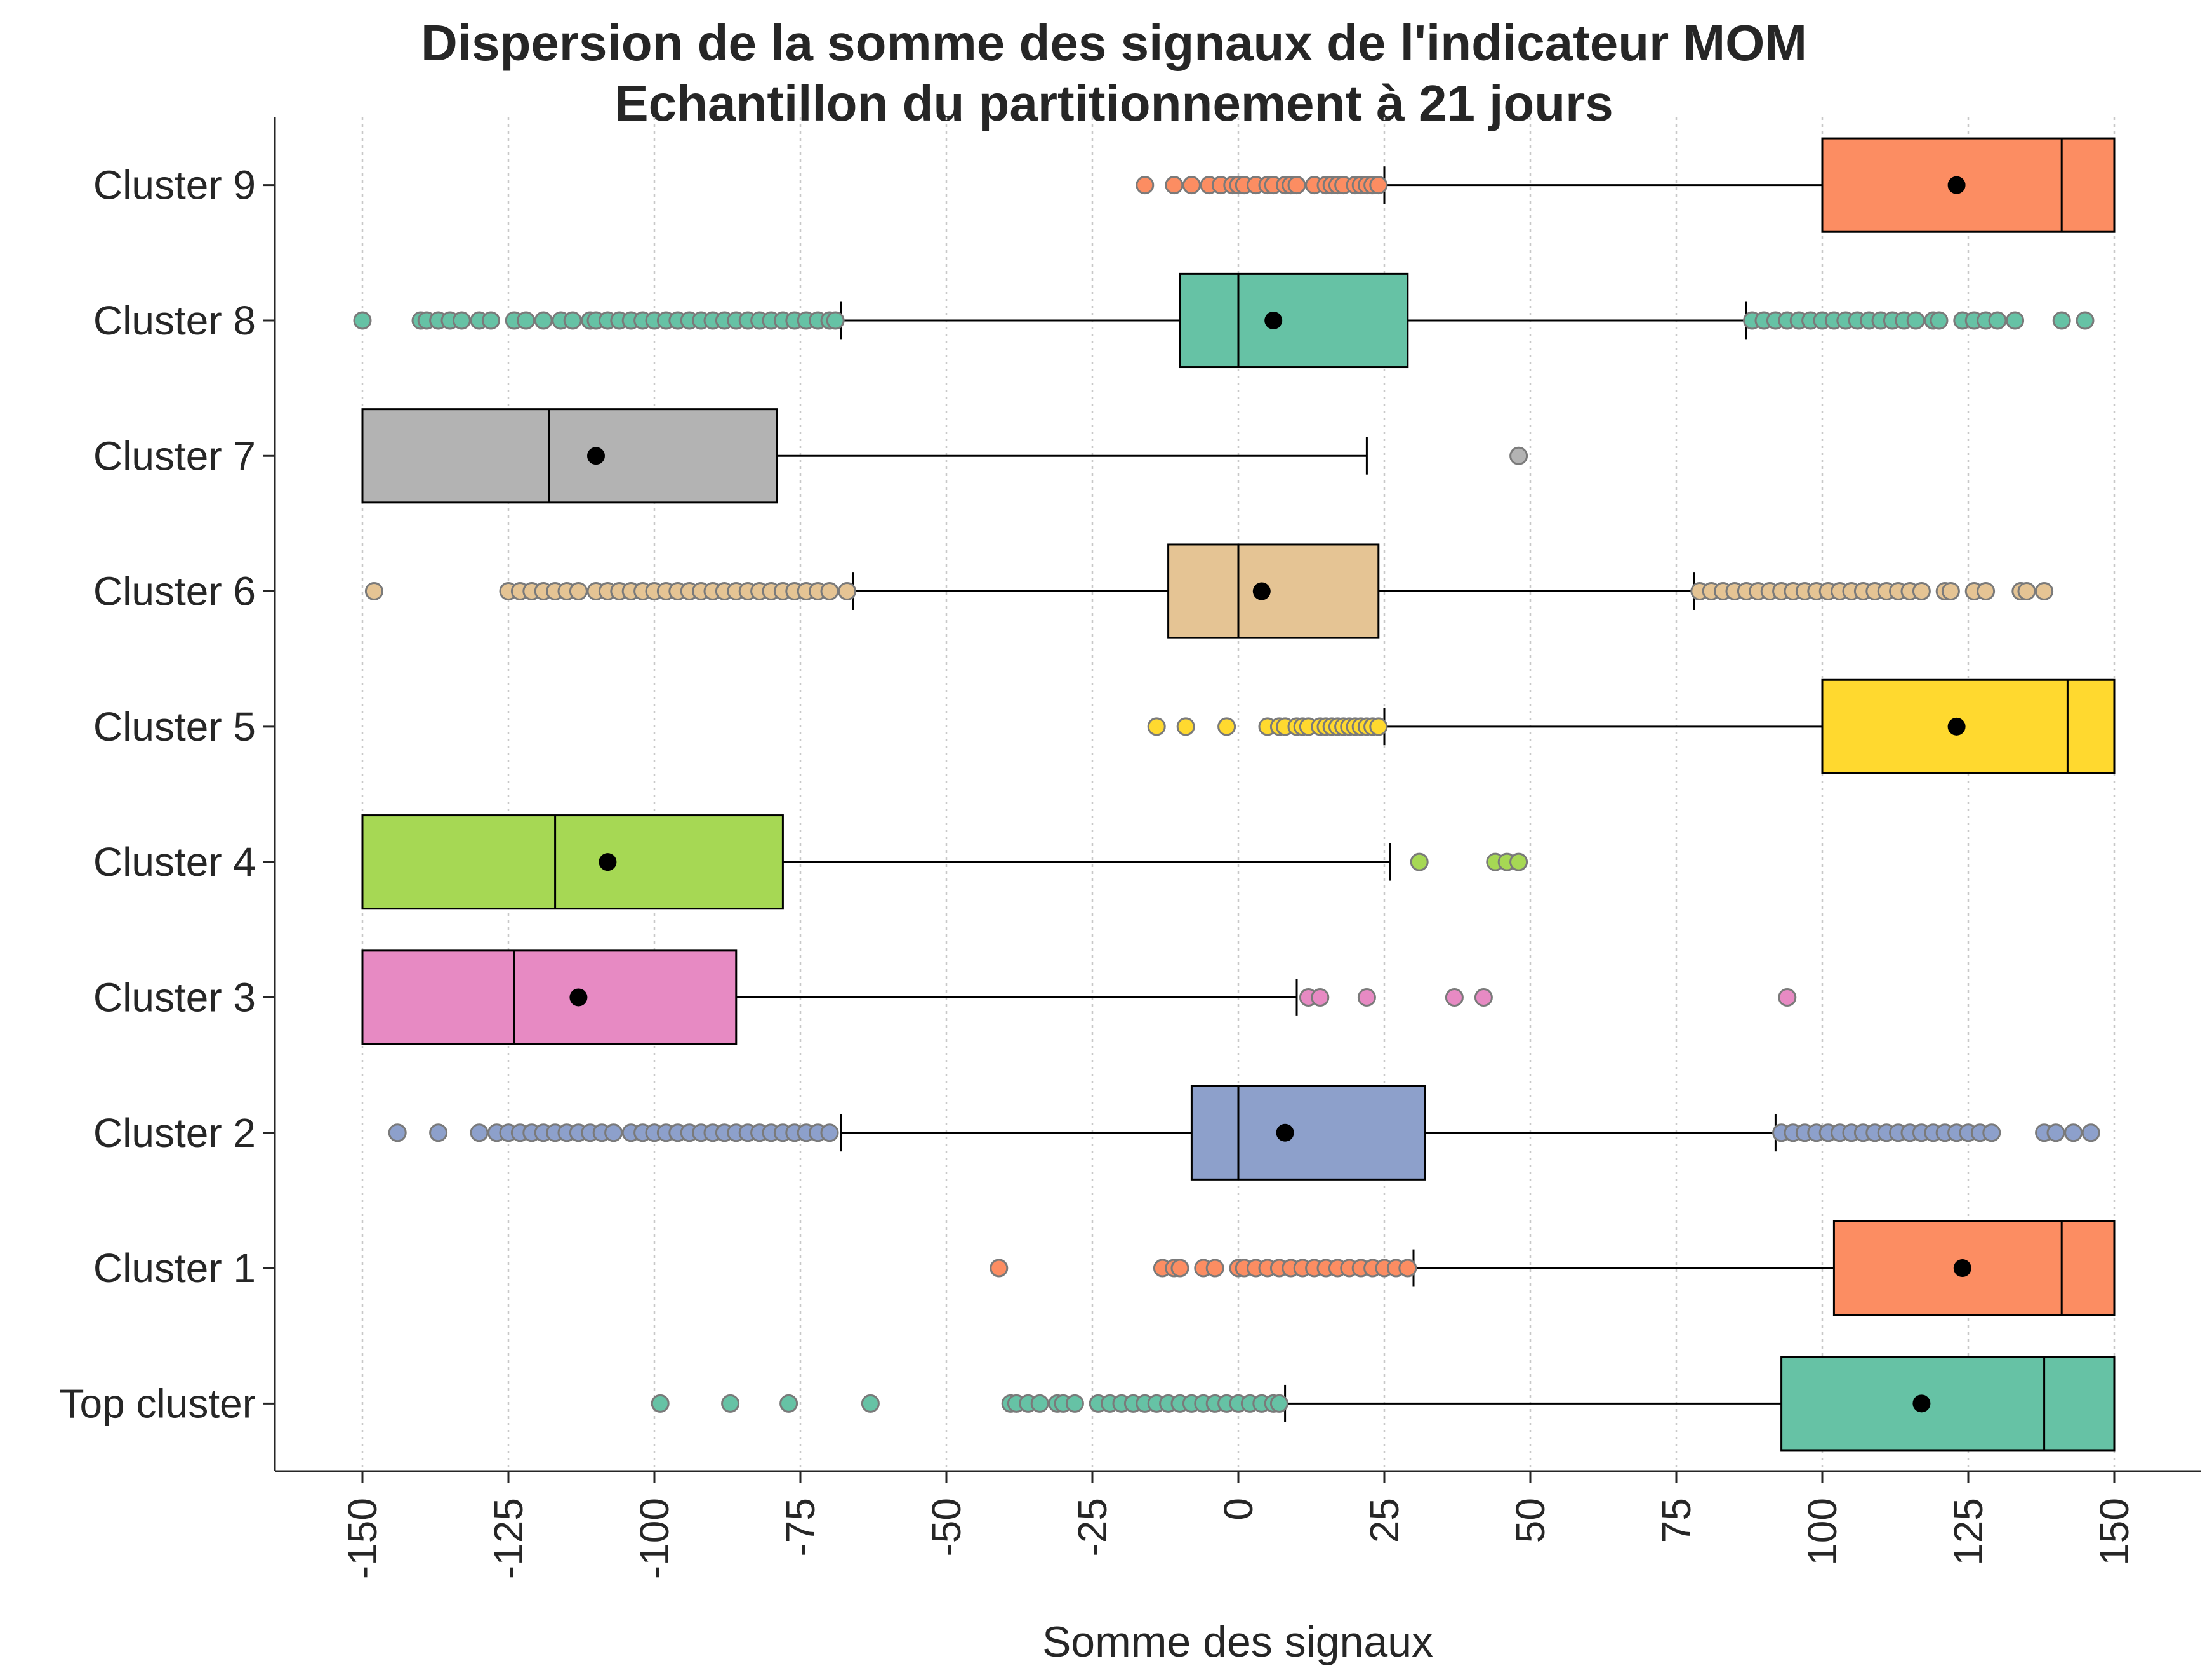 The width and height of the screenshot is (2212, 1680). What do you see at coordinates (1092, 1527) in the screenshot?
I see `x-tick-label: -25` at bounding box center [1092, 1527].